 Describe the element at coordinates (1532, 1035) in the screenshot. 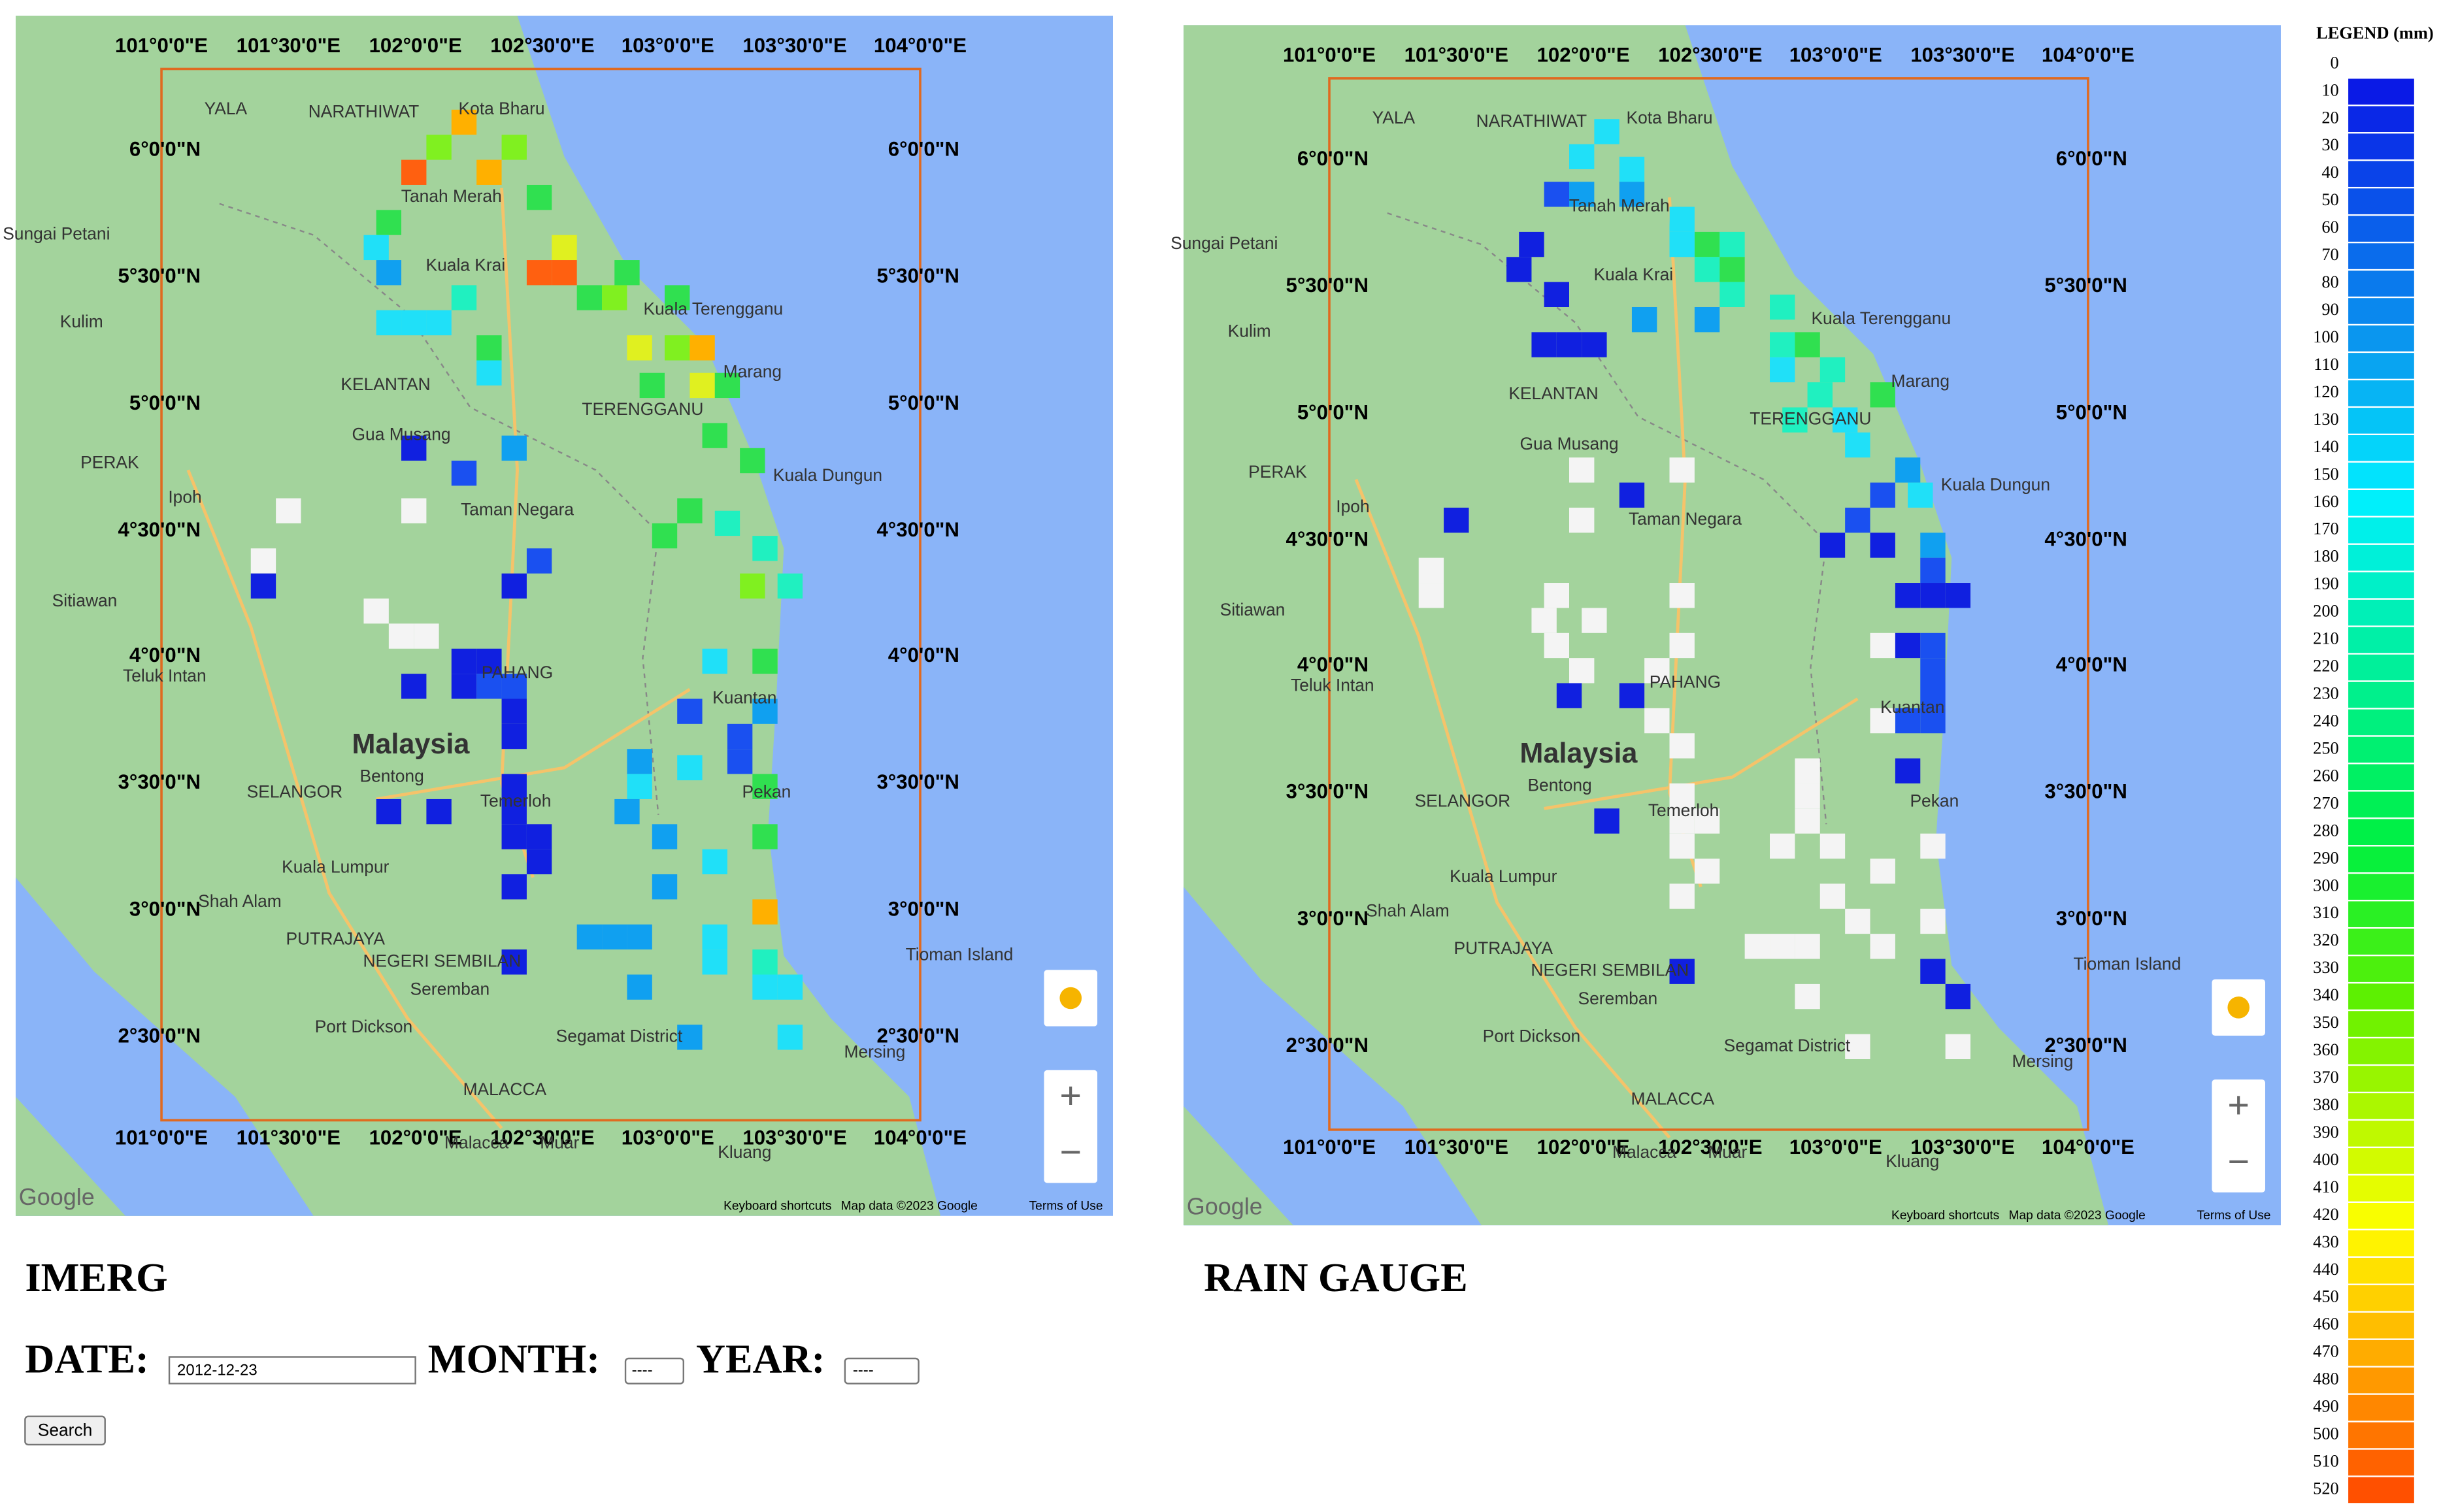

I see `place-label: Port Dickson` at that location.